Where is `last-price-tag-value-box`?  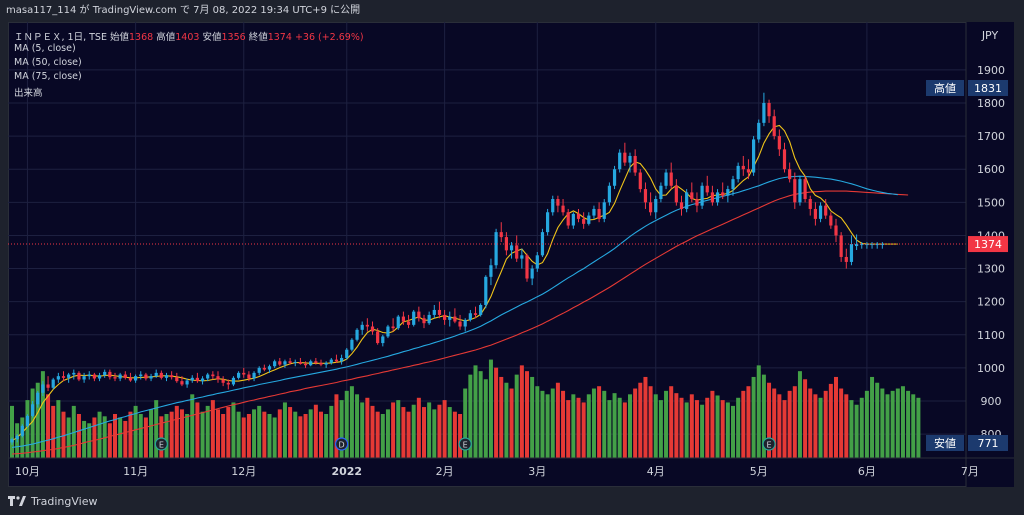 last-price-tag-value-box is located at coordinates (988, 244).